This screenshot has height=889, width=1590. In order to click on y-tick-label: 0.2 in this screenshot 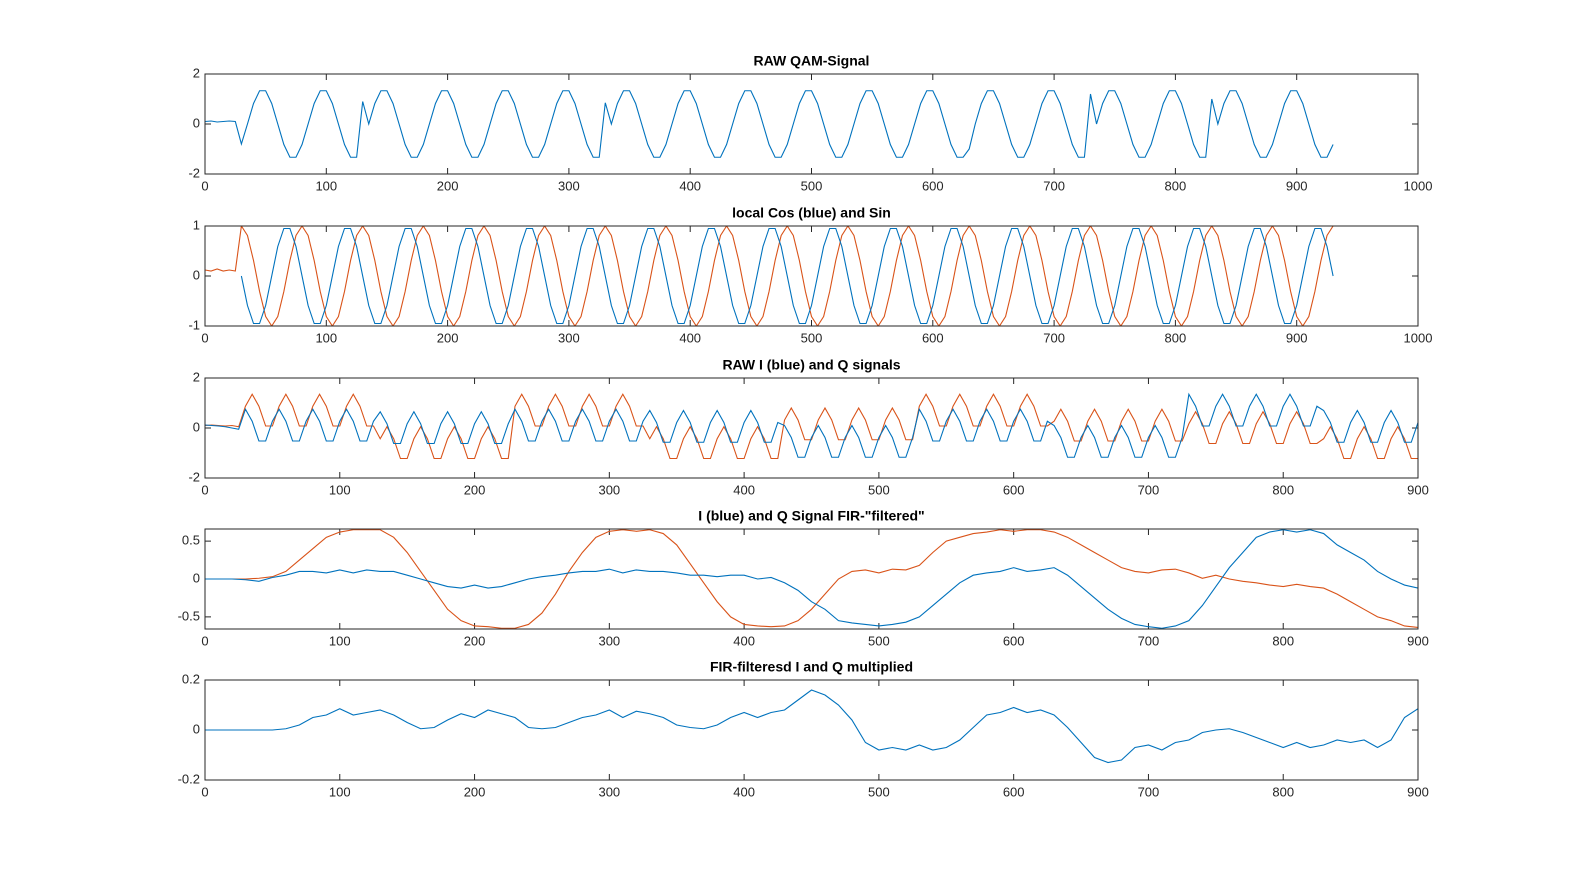, I will do `click(191, 678)`.